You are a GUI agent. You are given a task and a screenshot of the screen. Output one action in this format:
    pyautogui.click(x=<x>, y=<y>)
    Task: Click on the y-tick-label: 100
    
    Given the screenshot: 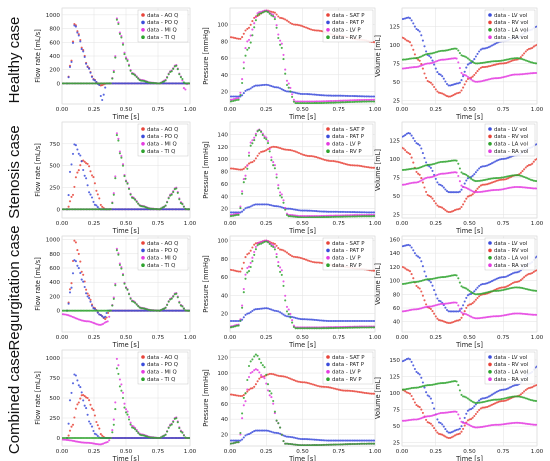 What is the action you would take?
    pyautogui.click(x=222, y=26)
    